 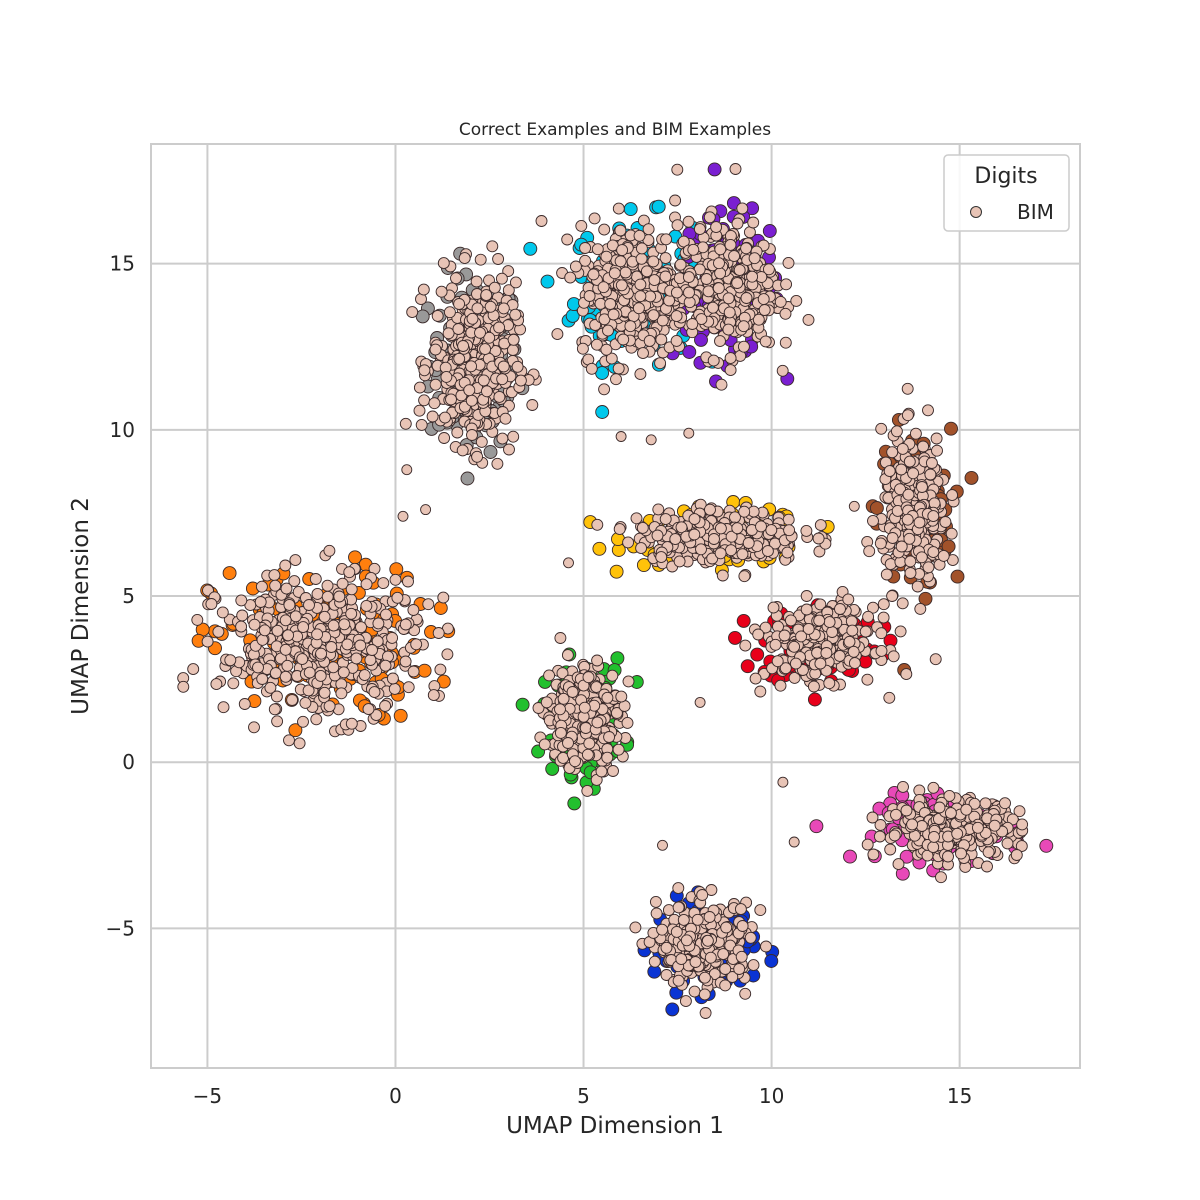 I want to click on legend-label-bim: BIM, so click(x=1035, y=212).